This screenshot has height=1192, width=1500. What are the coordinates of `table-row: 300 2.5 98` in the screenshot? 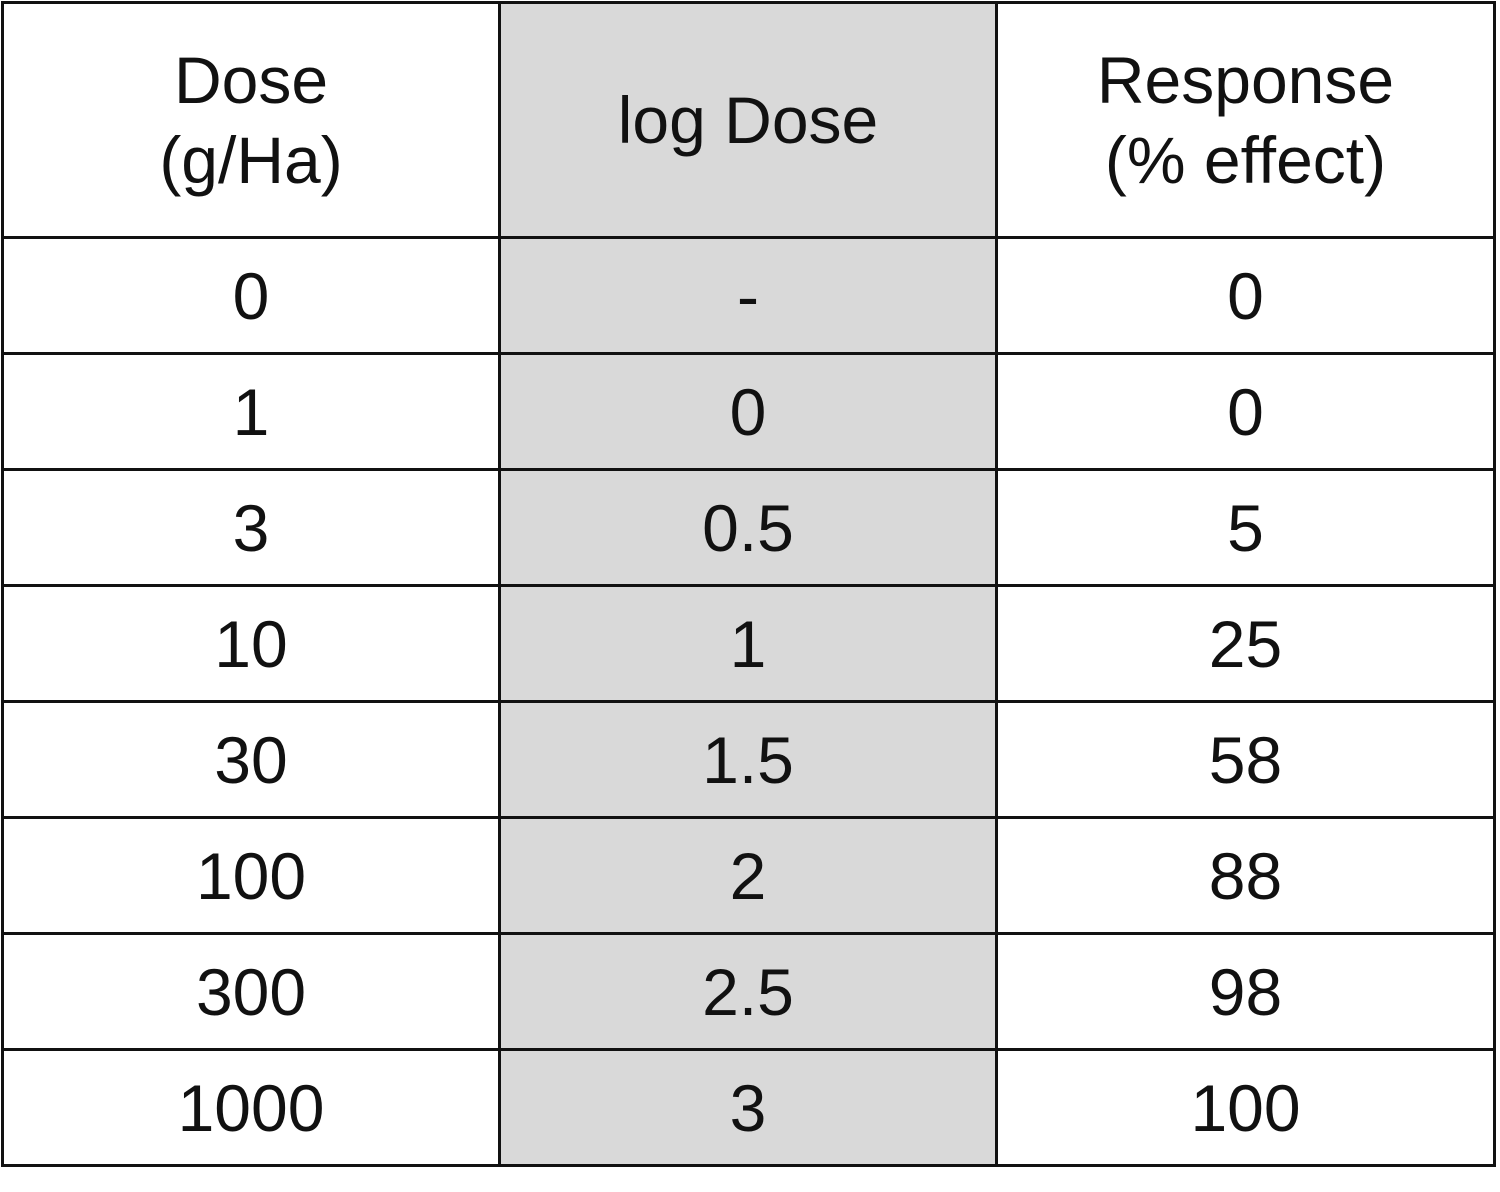 It's located at (748, 991).